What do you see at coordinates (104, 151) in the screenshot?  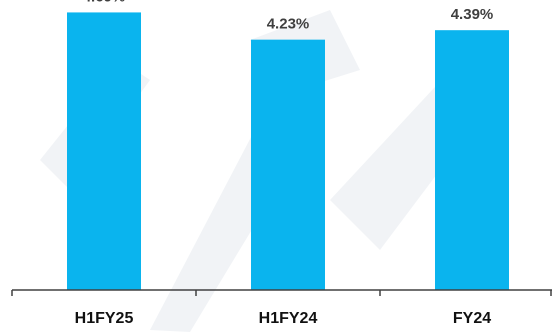 I see `bar-h1fy25` at bounding box center [104, 151].